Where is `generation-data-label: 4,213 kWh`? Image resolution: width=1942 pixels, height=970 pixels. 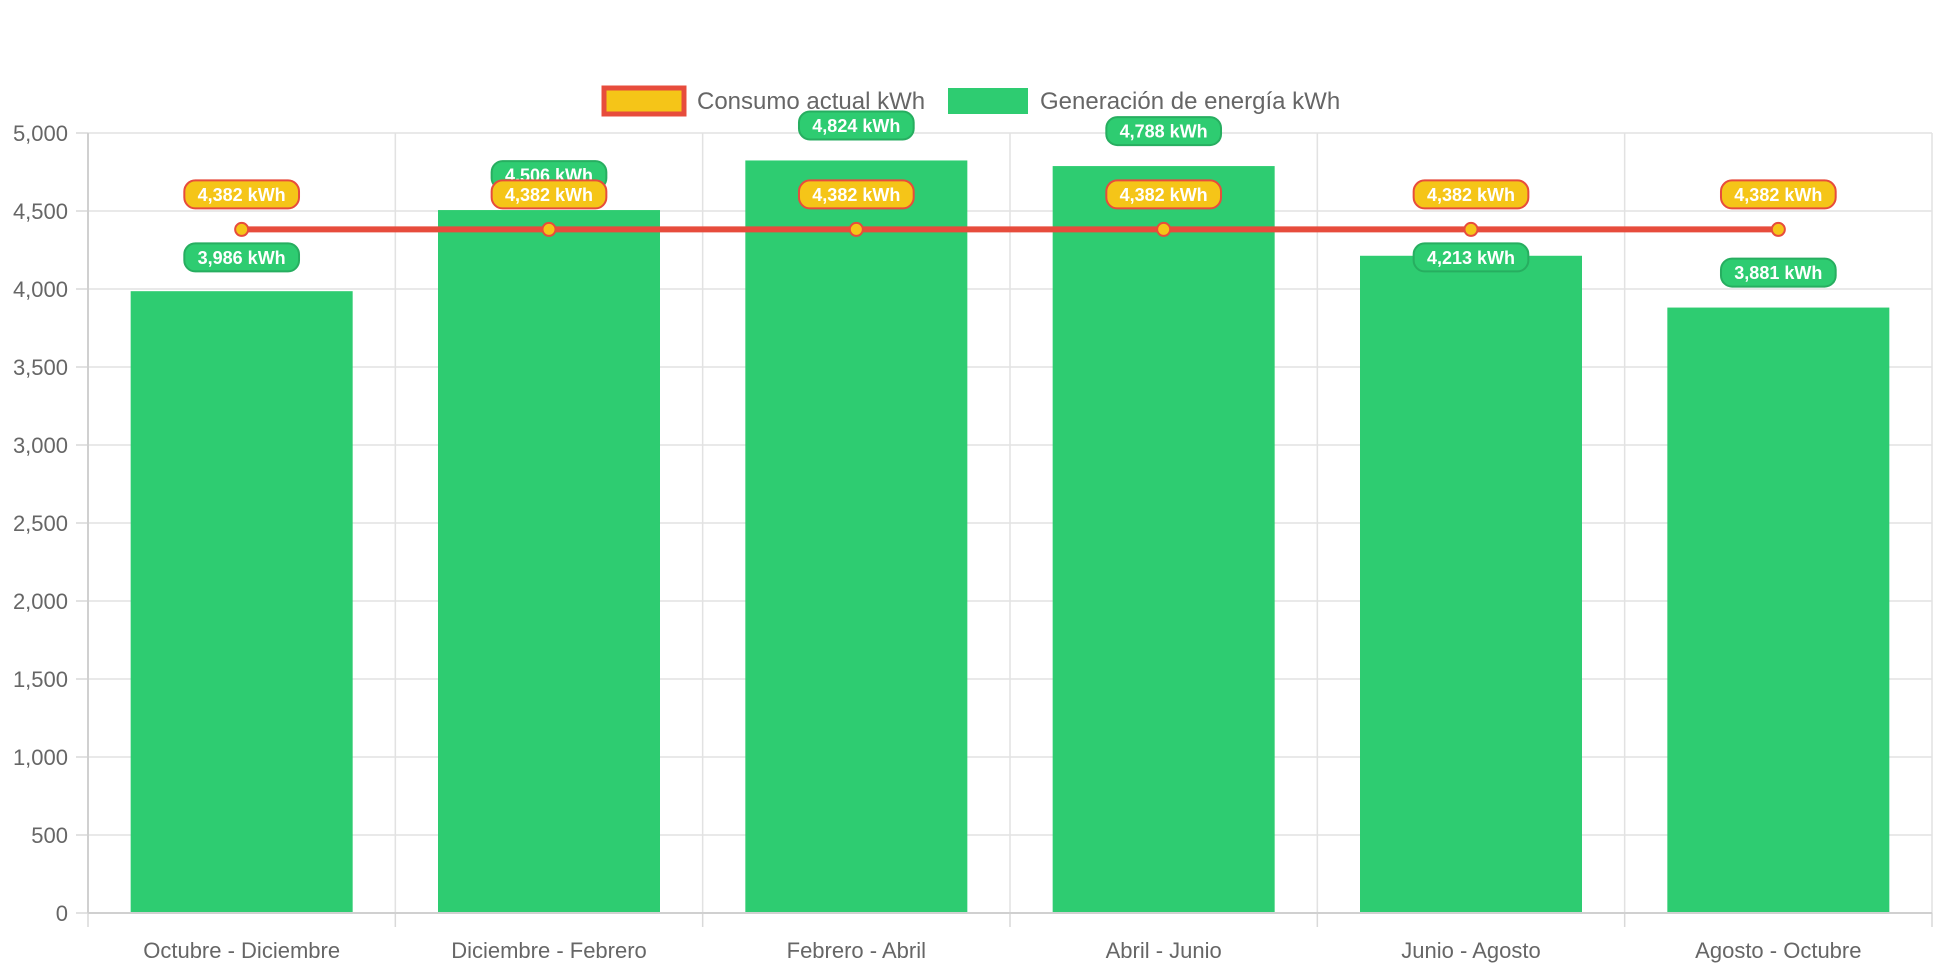
generation-data-label: 4,213 kWh is located at coordinates (1471, 257).